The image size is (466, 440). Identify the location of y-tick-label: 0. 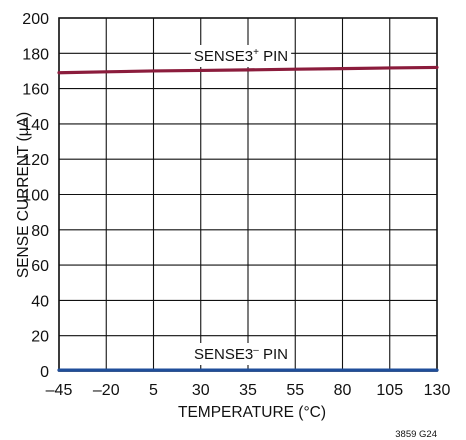
(44, 372).